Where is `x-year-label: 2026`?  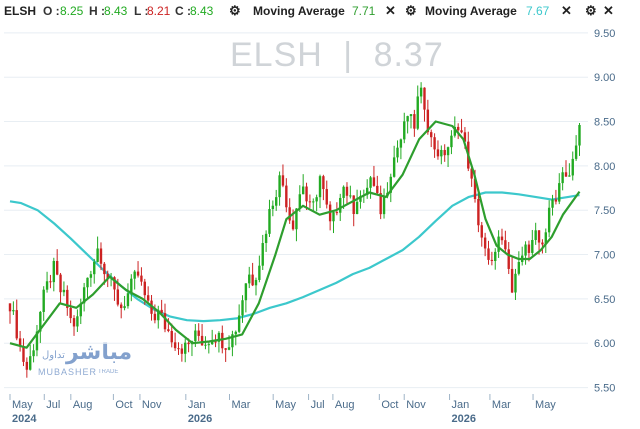
x-year-label: 2026 is located at coordinates (464, 419).